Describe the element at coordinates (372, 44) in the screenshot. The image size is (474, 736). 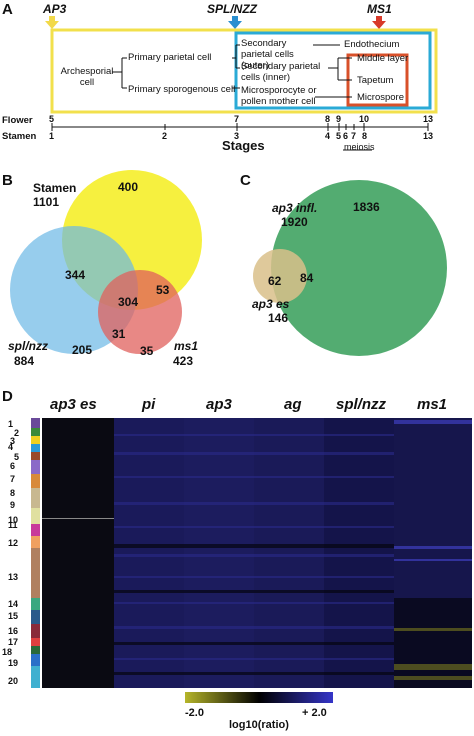
I see `endothecium-label: Endothecium` at that location.